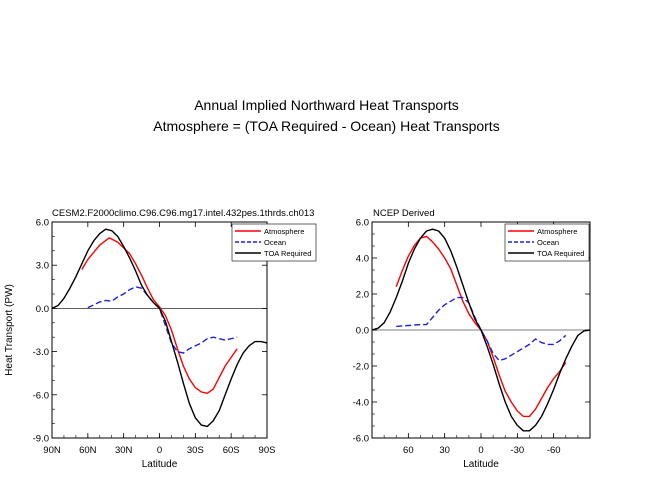 The height and width of the screenshot is (478, 653). What do you see at coordinates (267, 450) in the screenshot?
I see `xtick-label: 90S` at bounding box center [267, 450].